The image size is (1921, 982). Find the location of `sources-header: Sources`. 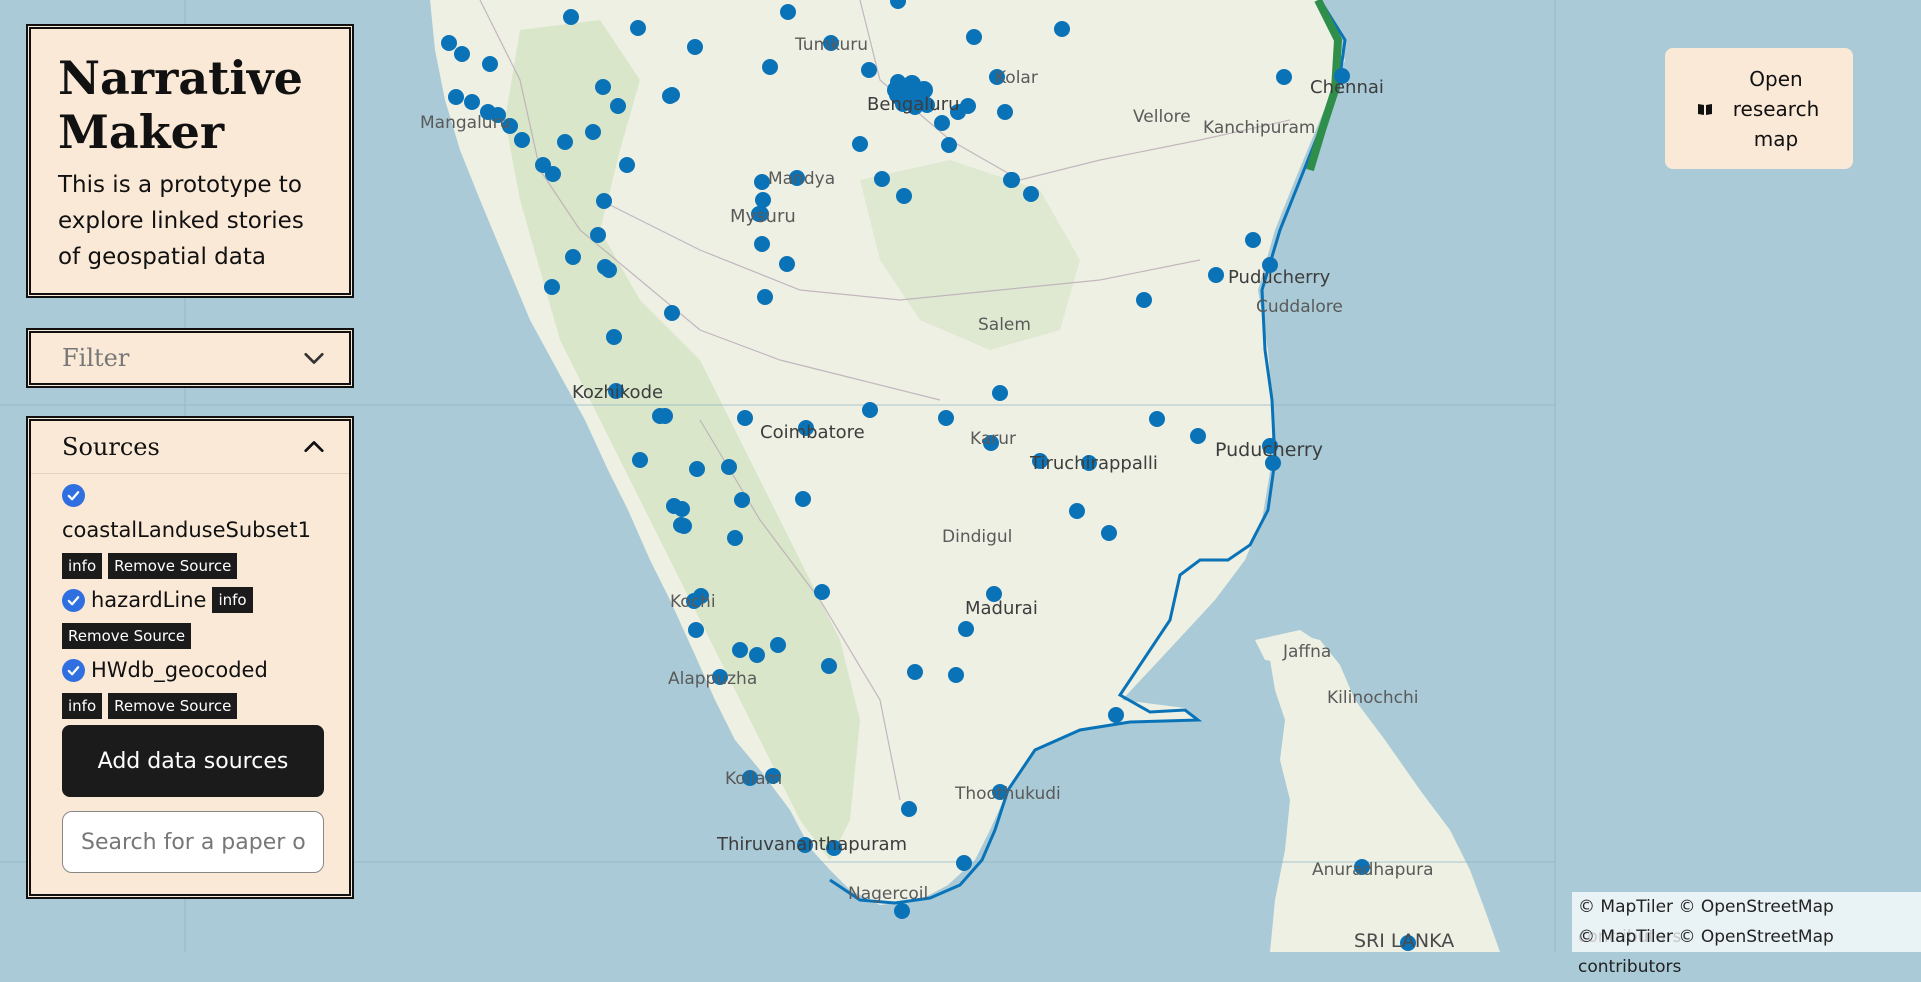

sources-header: Sources is located at coordinates (190, 447).